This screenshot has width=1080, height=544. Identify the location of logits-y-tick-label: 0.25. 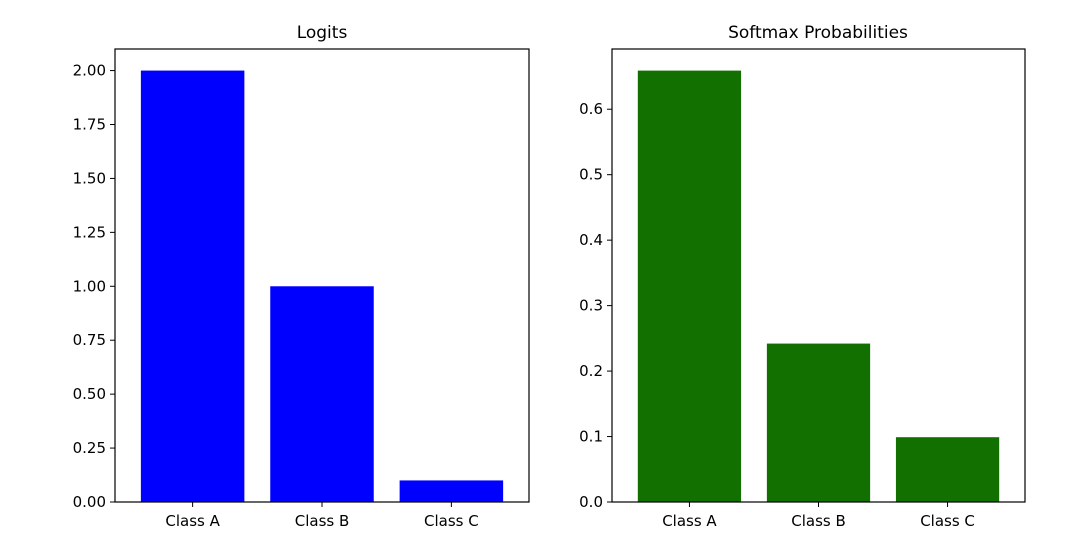
(89, 448).